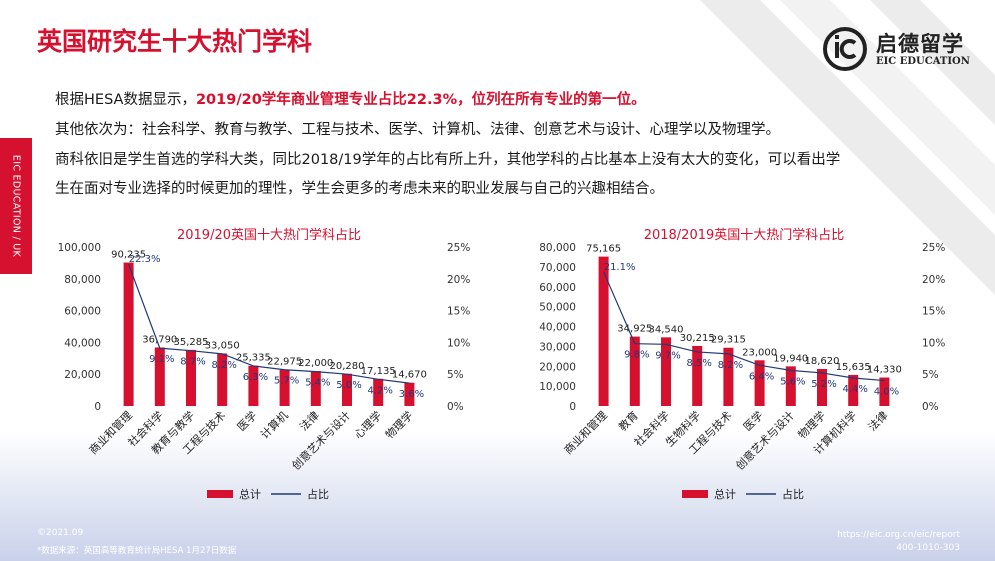 This screenshot has height=561, width=995. What do you see at coordinates (398, 424) in the screenshot?
I see `category-label: 物理学` at bounding box center [398, 424].